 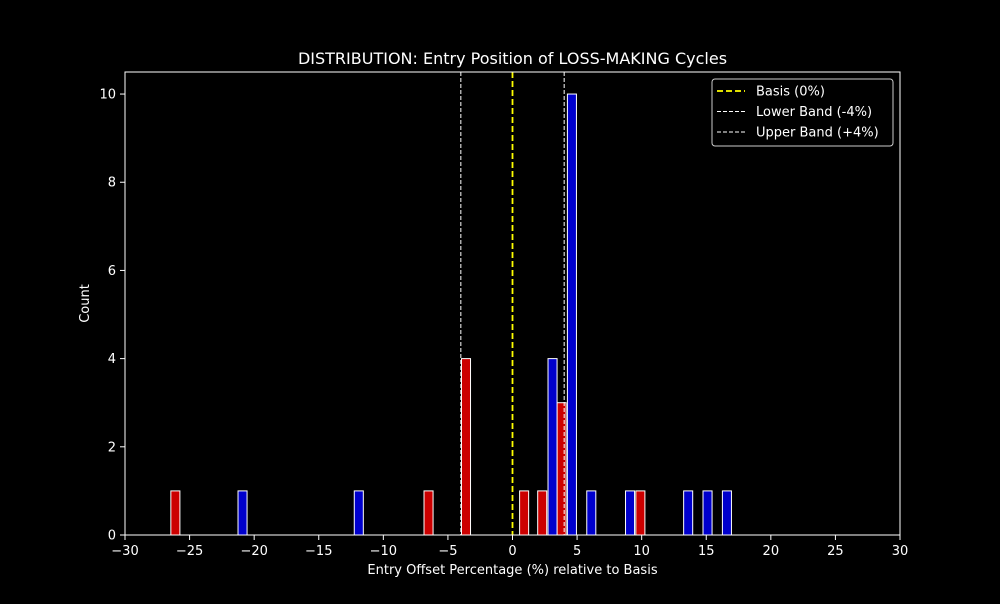 I want to click on y-tick-label: 6, so click(x=112, y=271).